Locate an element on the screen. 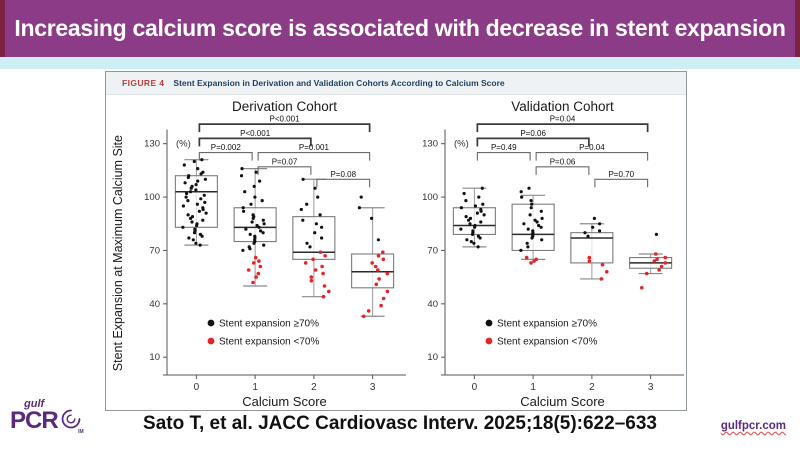  y-tick-label: 130 is located at coordinates (152, 144).